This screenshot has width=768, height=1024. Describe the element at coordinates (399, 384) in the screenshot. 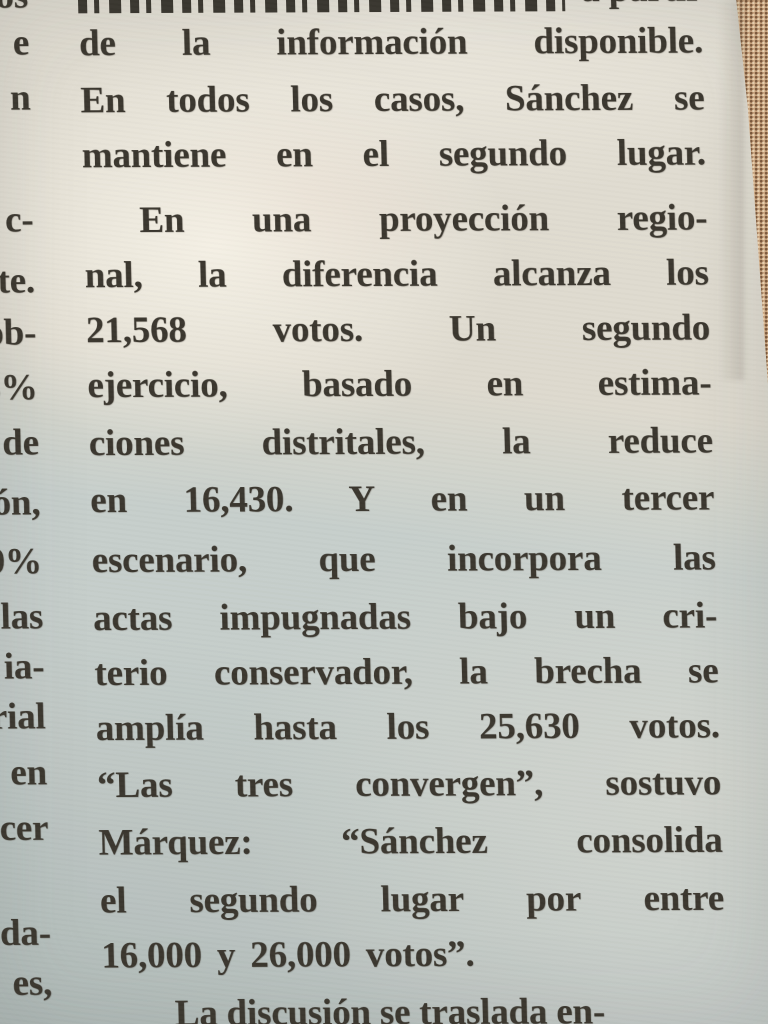

I see `article-line: ejercicio, basado en estima-` at that location.